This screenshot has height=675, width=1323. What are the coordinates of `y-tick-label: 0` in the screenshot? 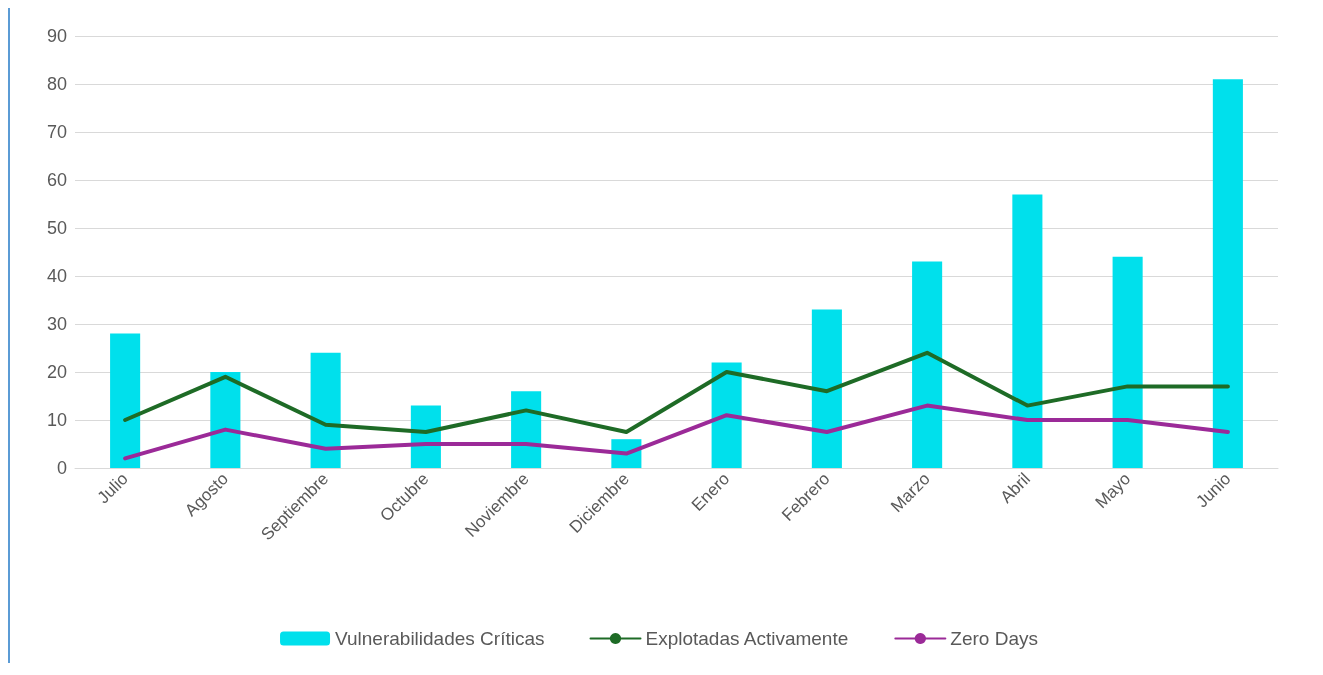 It's located at (61, 468).